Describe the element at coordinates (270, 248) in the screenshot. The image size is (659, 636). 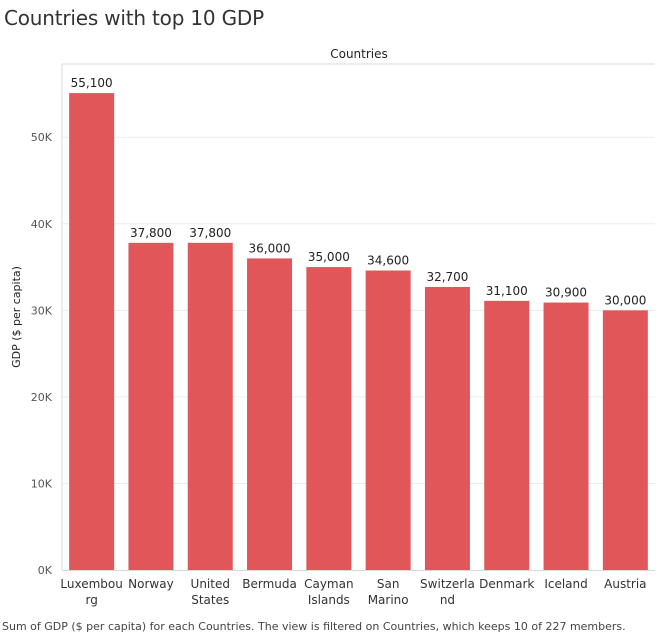
I see `value-label: 36,000` at that location.